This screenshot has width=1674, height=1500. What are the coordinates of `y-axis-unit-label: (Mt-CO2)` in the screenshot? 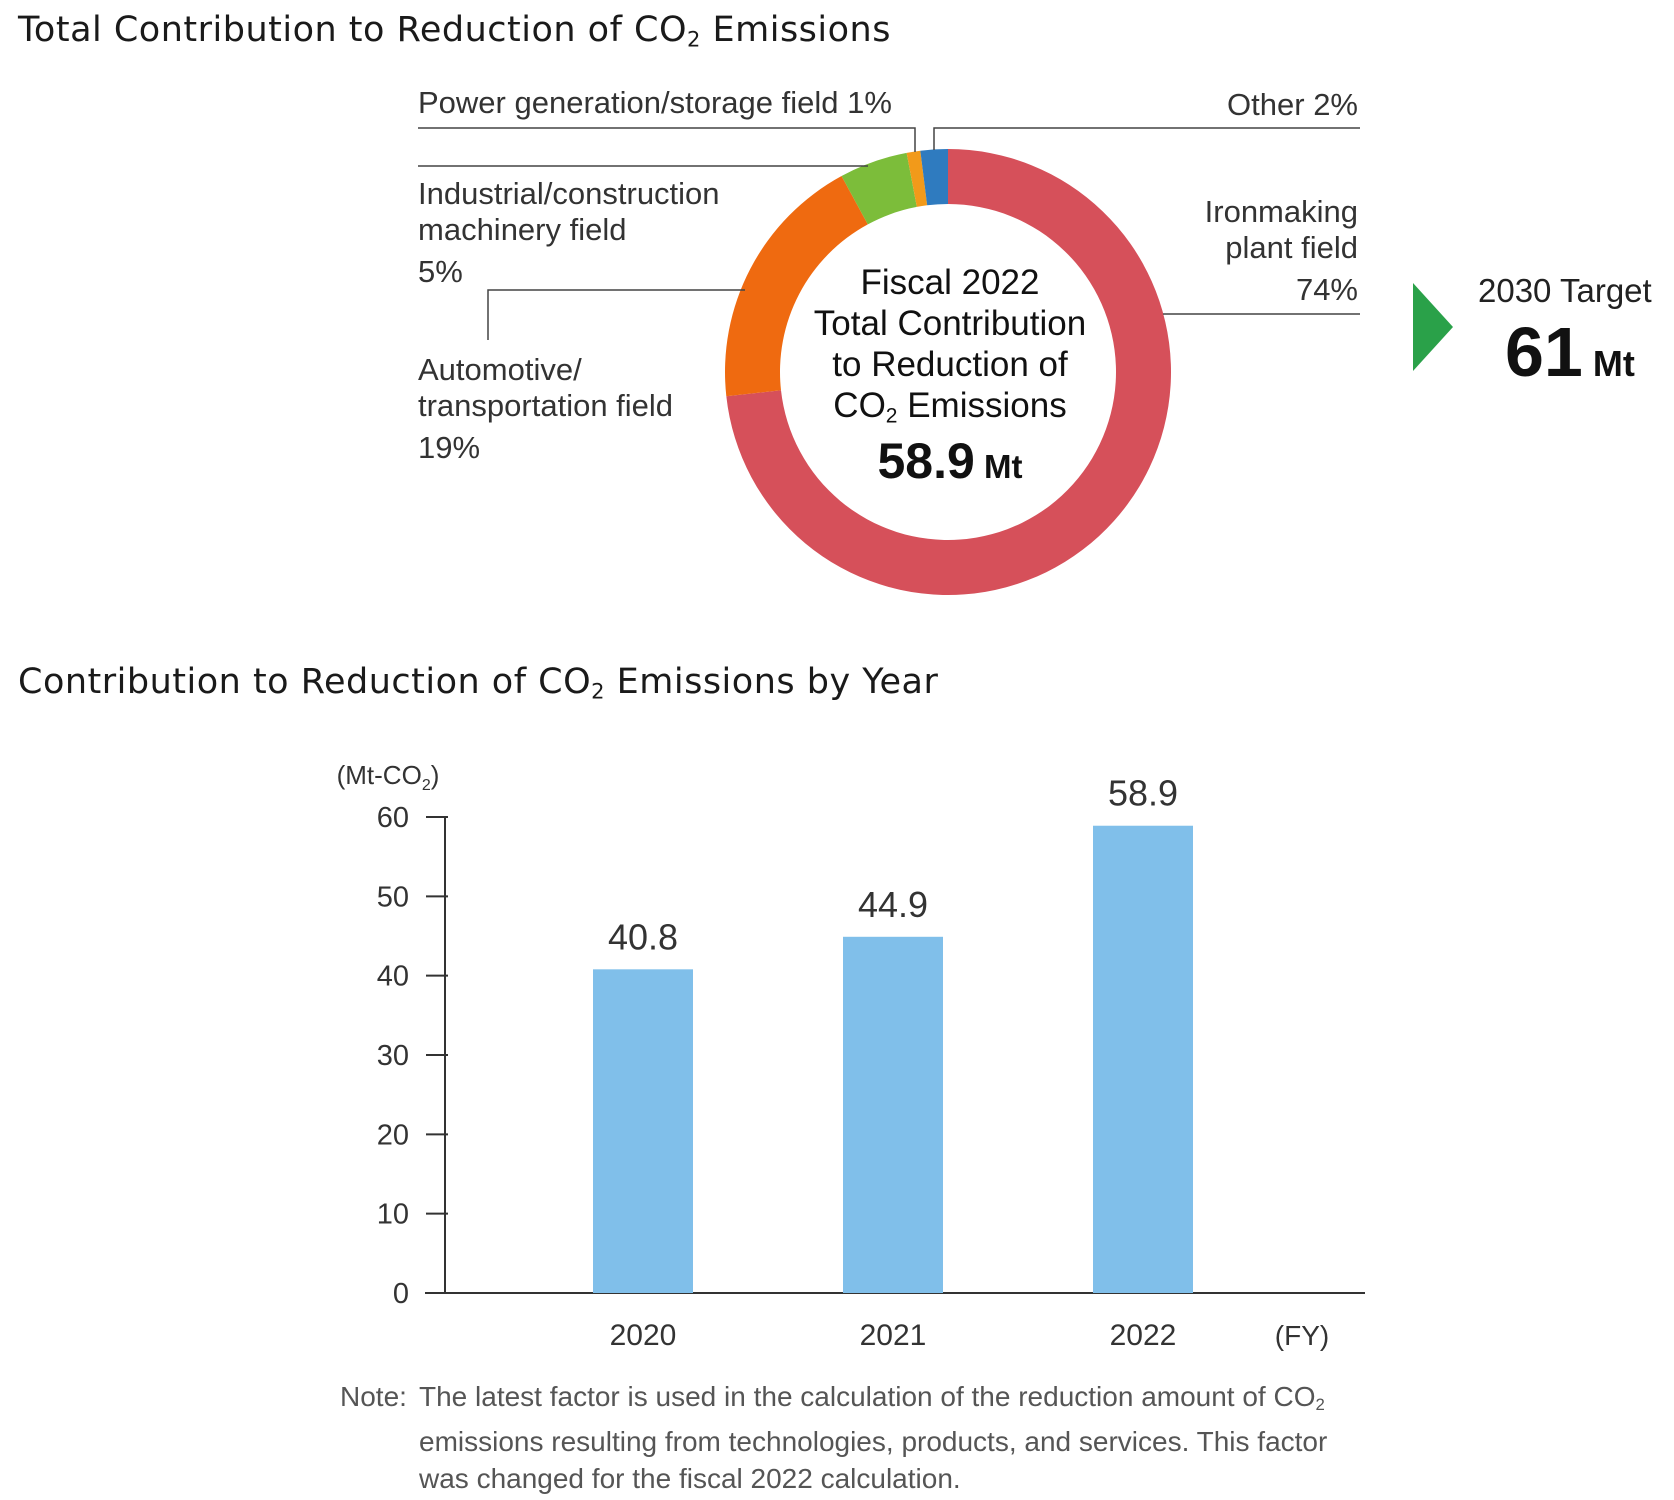 It's located at (388, 777).